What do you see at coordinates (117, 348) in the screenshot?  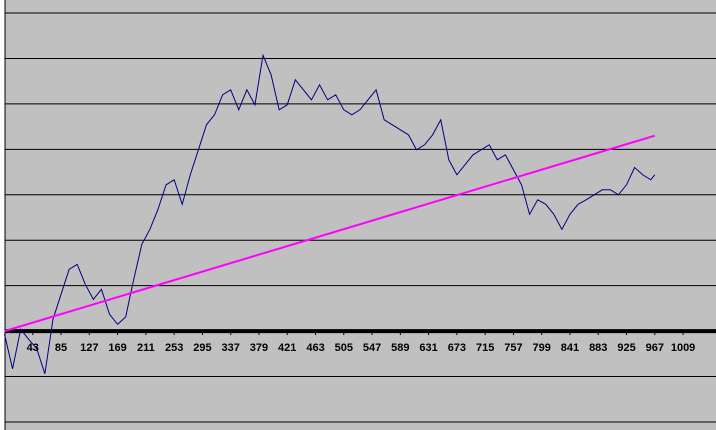 I see `x-tick-label: 169` at bounding box center [117, 348].